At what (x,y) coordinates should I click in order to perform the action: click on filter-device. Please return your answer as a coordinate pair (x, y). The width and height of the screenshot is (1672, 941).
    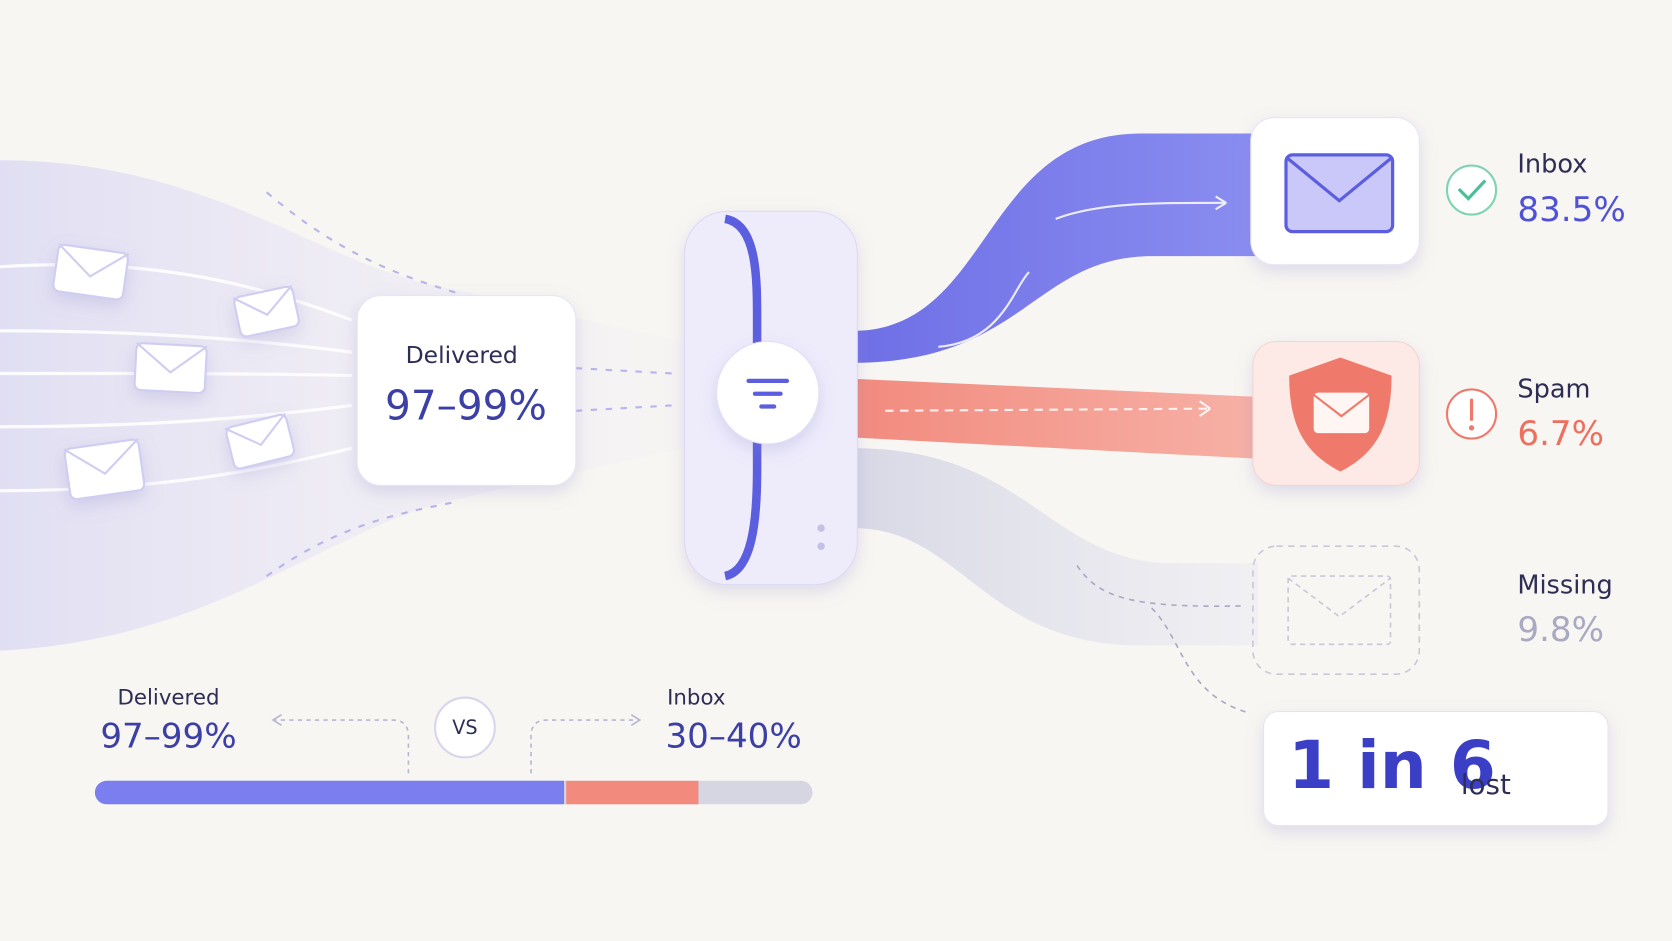
    Looking at the image, I should click on (771, 398).